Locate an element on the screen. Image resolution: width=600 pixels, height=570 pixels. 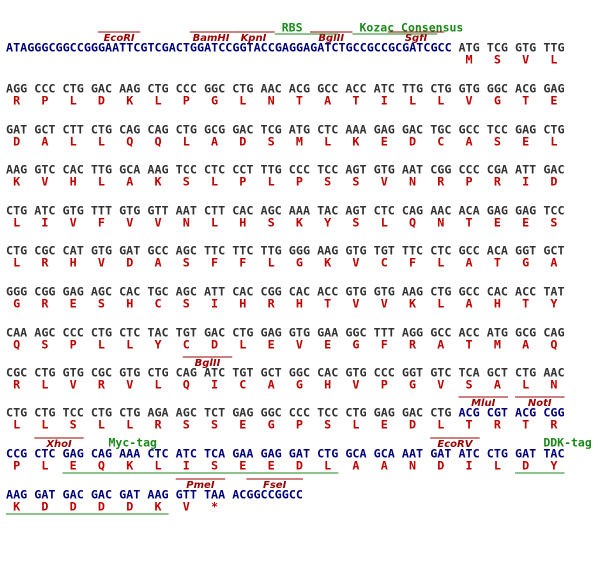
feature-label: Myc-tag is located at coordinates (133, 443).